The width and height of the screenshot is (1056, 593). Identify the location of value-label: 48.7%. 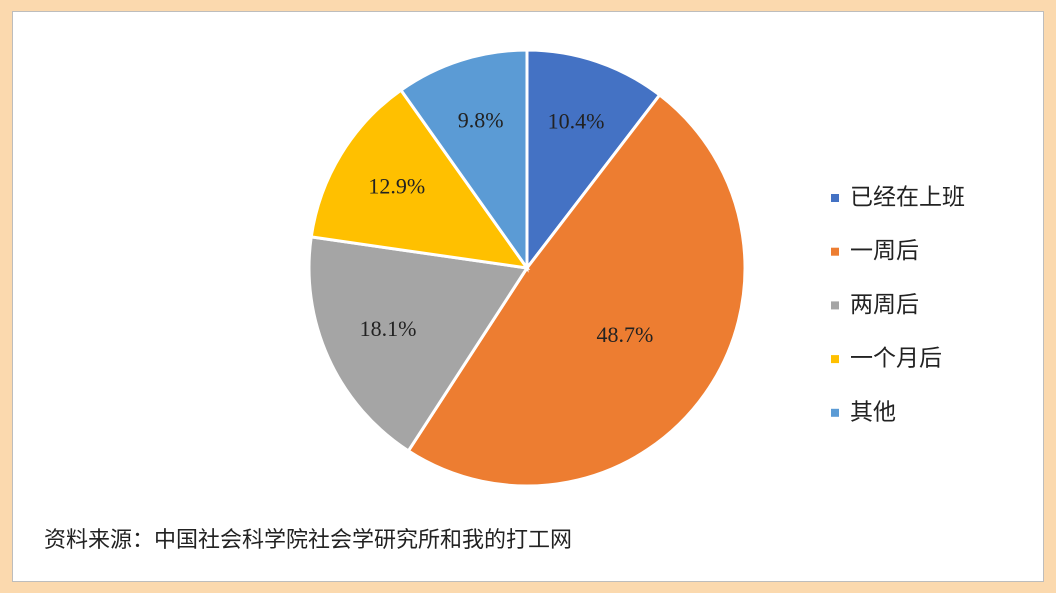
(625, 334).